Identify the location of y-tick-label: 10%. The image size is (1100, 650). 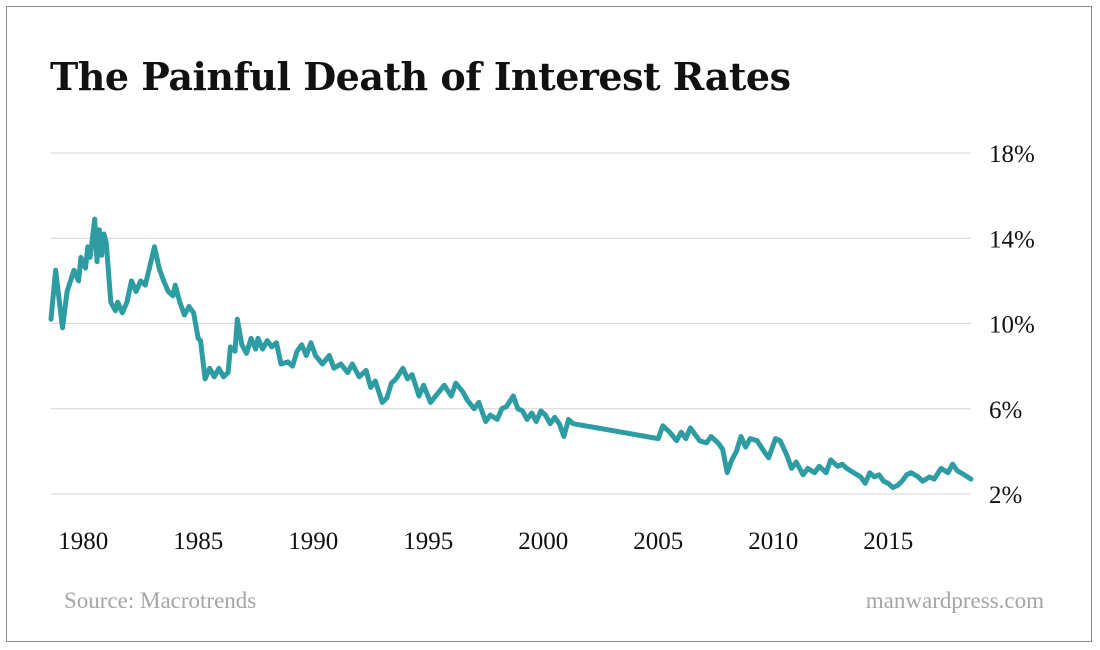
(1012, 325).